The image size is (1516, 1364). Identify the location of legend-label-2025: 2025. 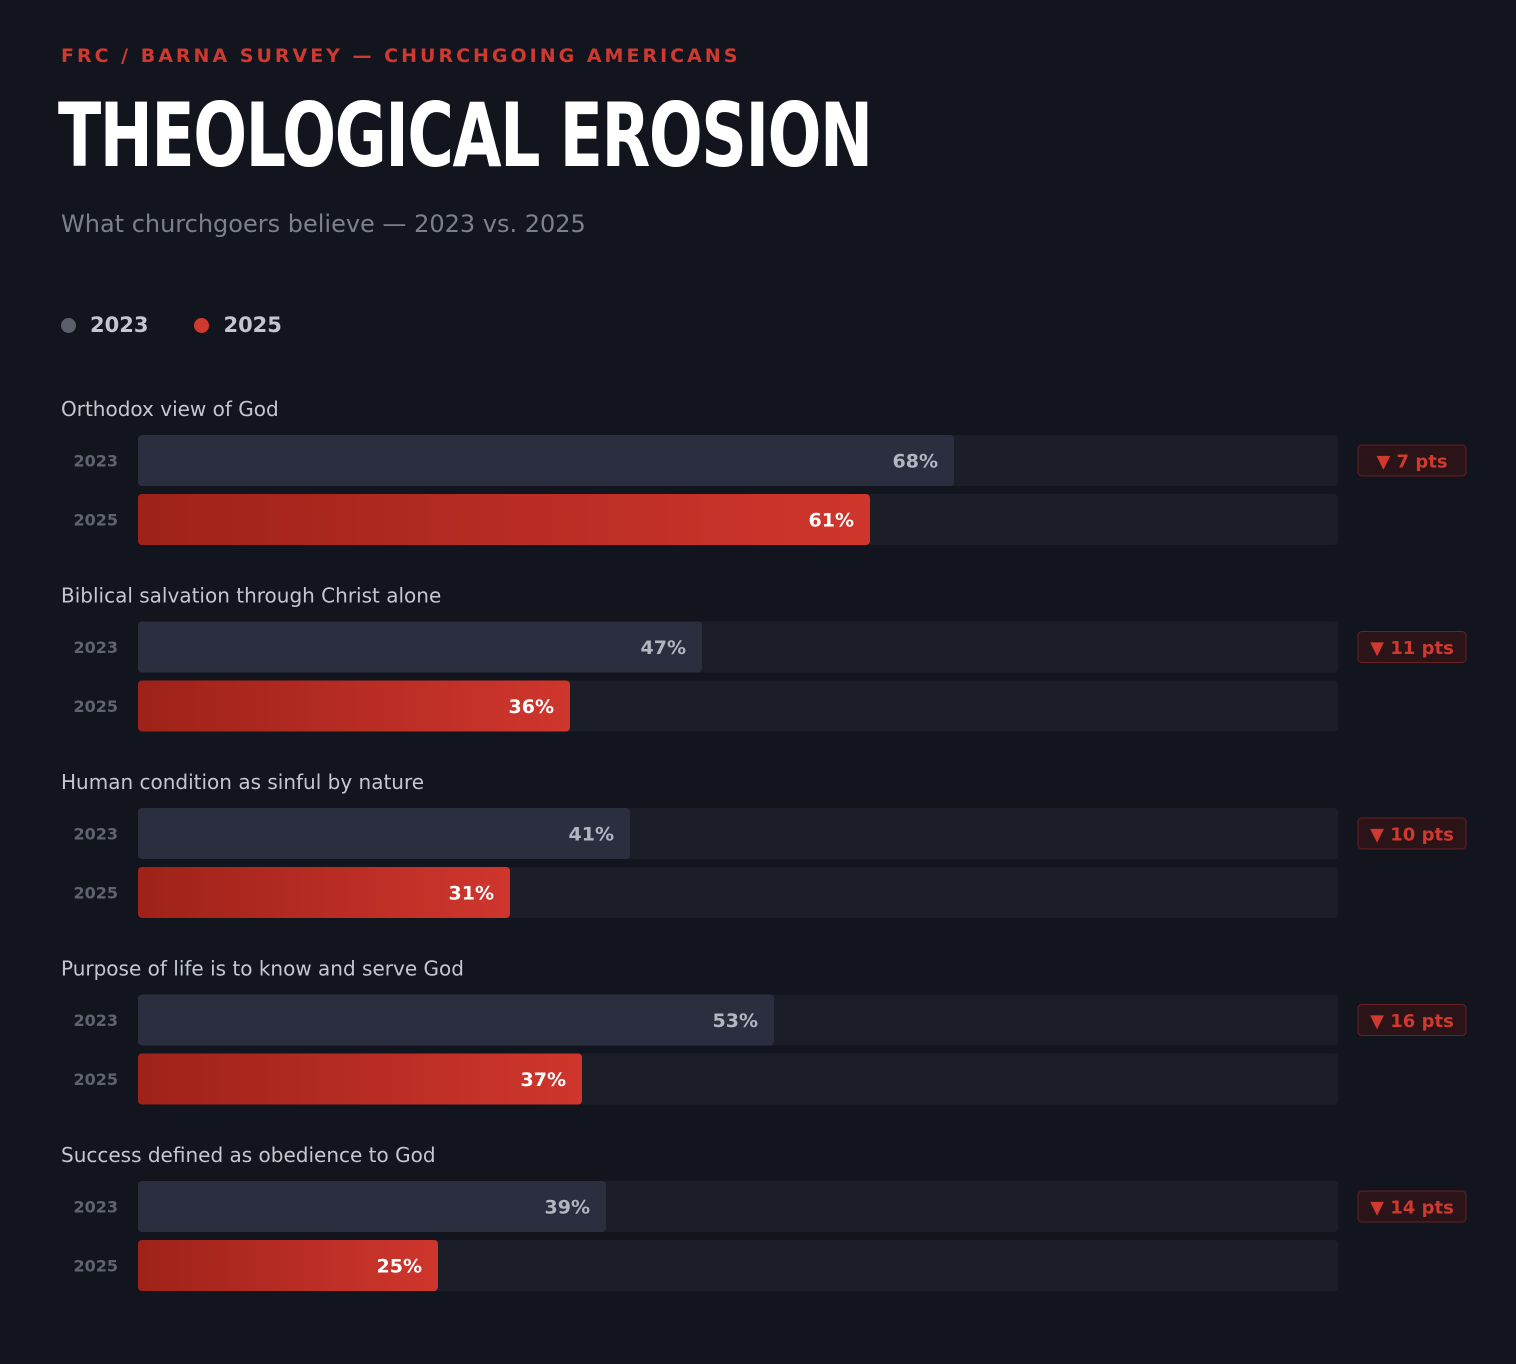
(252, 325).